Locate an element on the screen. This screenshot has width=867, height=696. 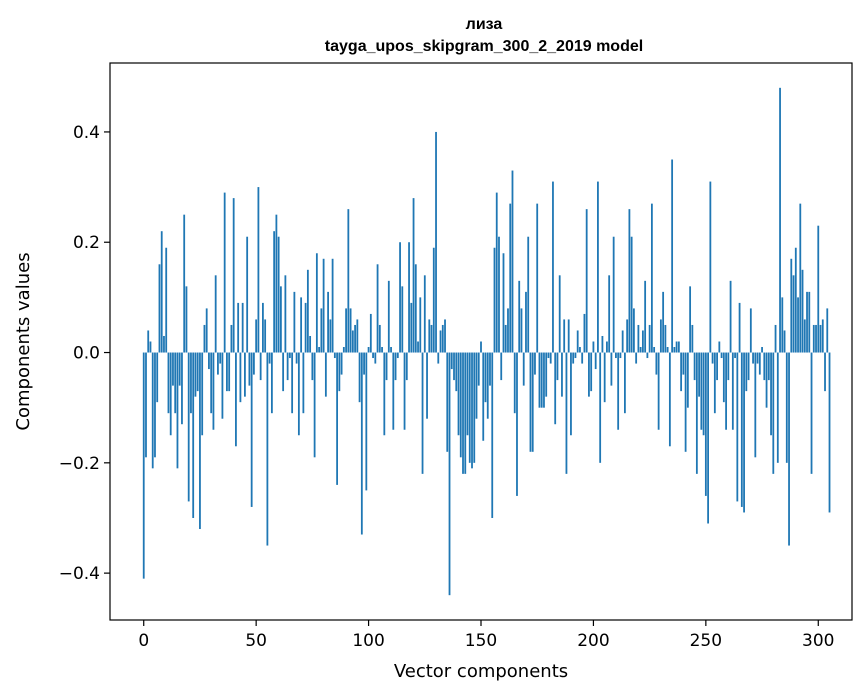
x-tick-label-5: 250 is located at coordinates (706, 641).